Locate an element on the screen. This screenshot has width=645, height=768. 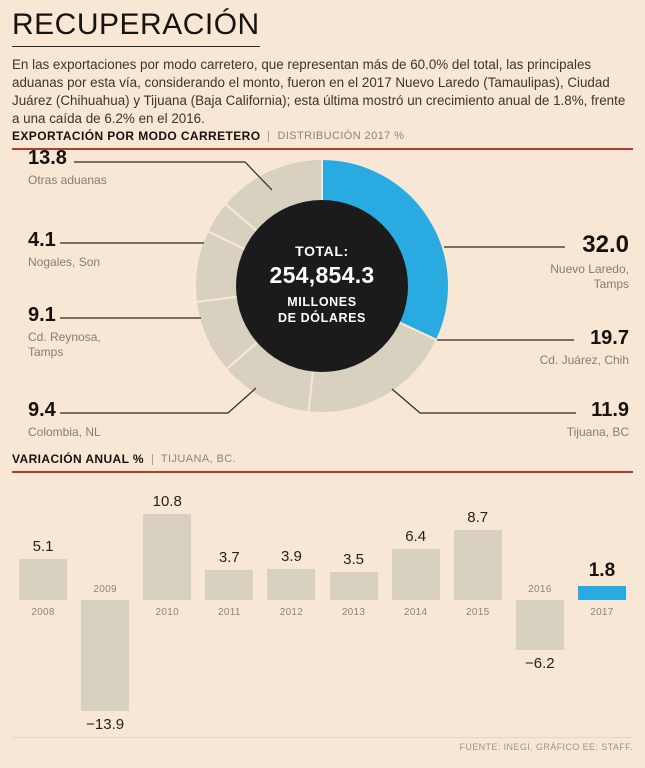
donut-label-name: Otras aduanas is located at coordinates (67, 180).